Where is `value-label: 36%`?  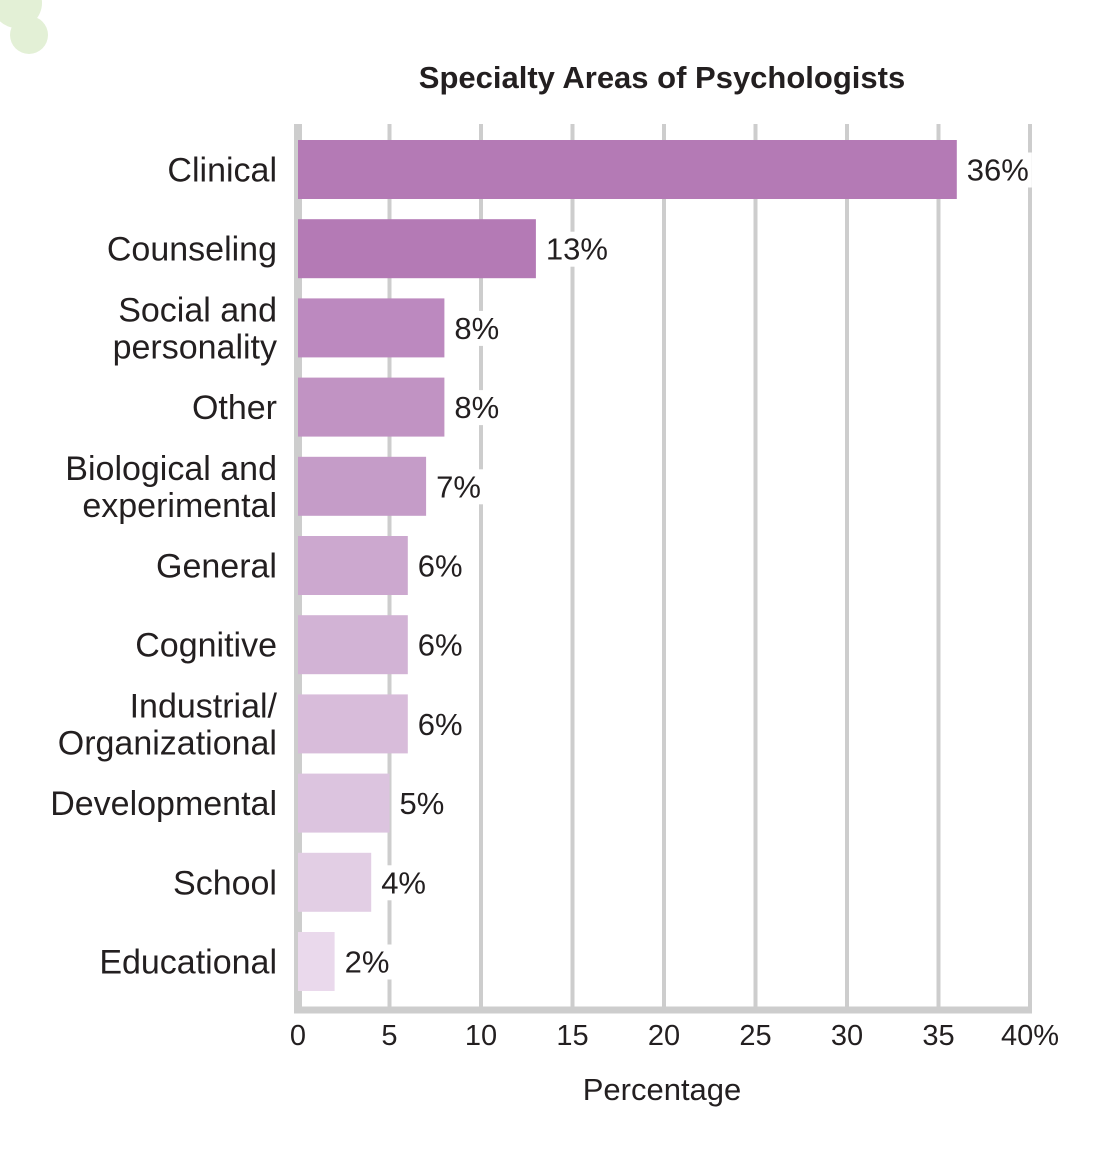 value-label: 36% is located at coordinates (998, 170).